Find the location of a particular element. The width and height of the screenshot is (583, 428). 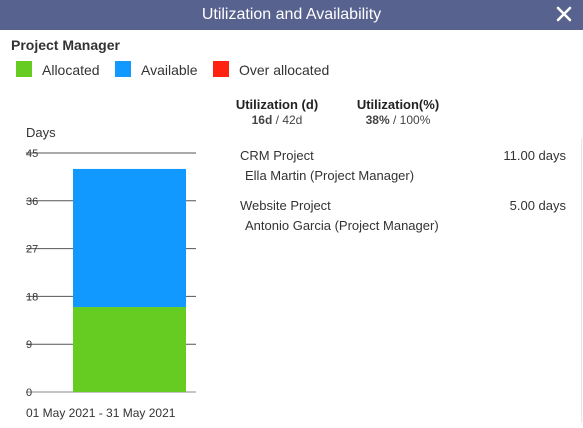

utilization-pct-stat: Utilization(%) 38% / 100% is located at coordinates (398, 112).